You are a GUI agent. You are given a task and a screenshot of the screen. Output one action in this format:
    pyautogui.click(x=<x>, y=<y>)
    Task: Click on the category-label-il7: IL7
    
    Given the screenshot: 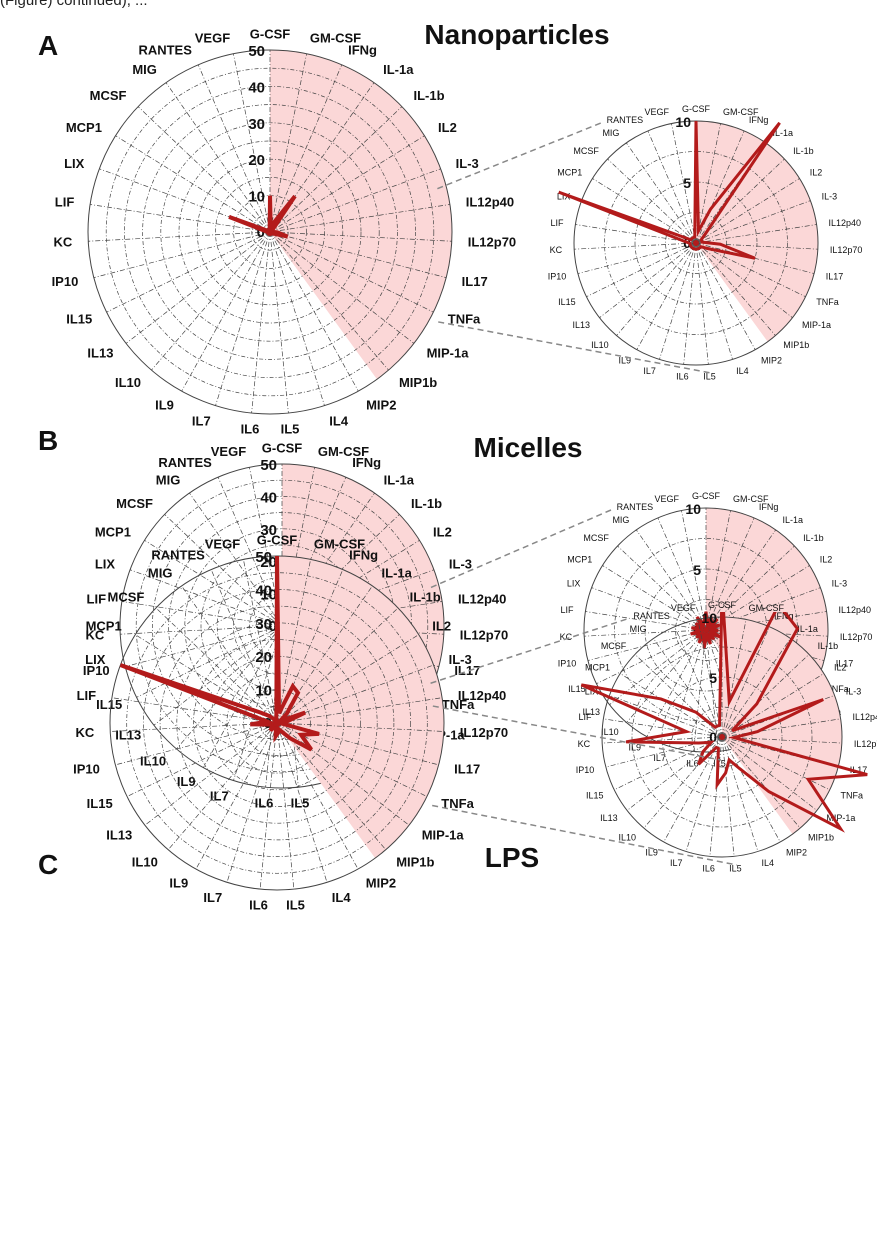 What is the action you would take?
    pyautogui.click(x=649, y=371)
    